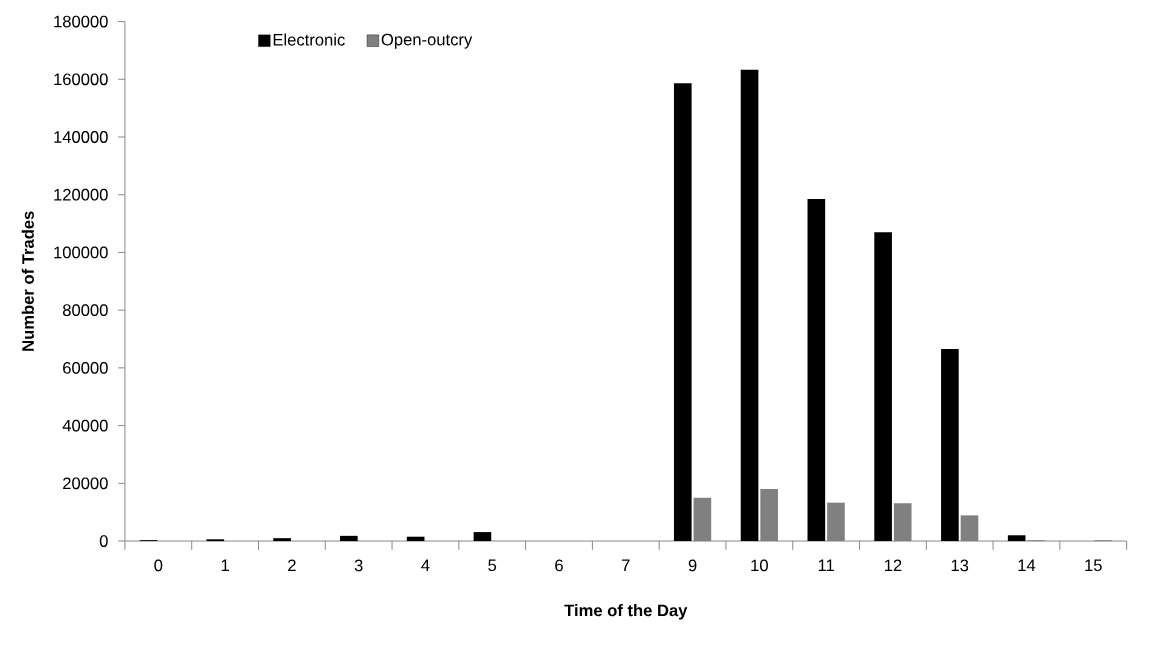  I want to click on x-tick-label: 2, so click(292, 565).